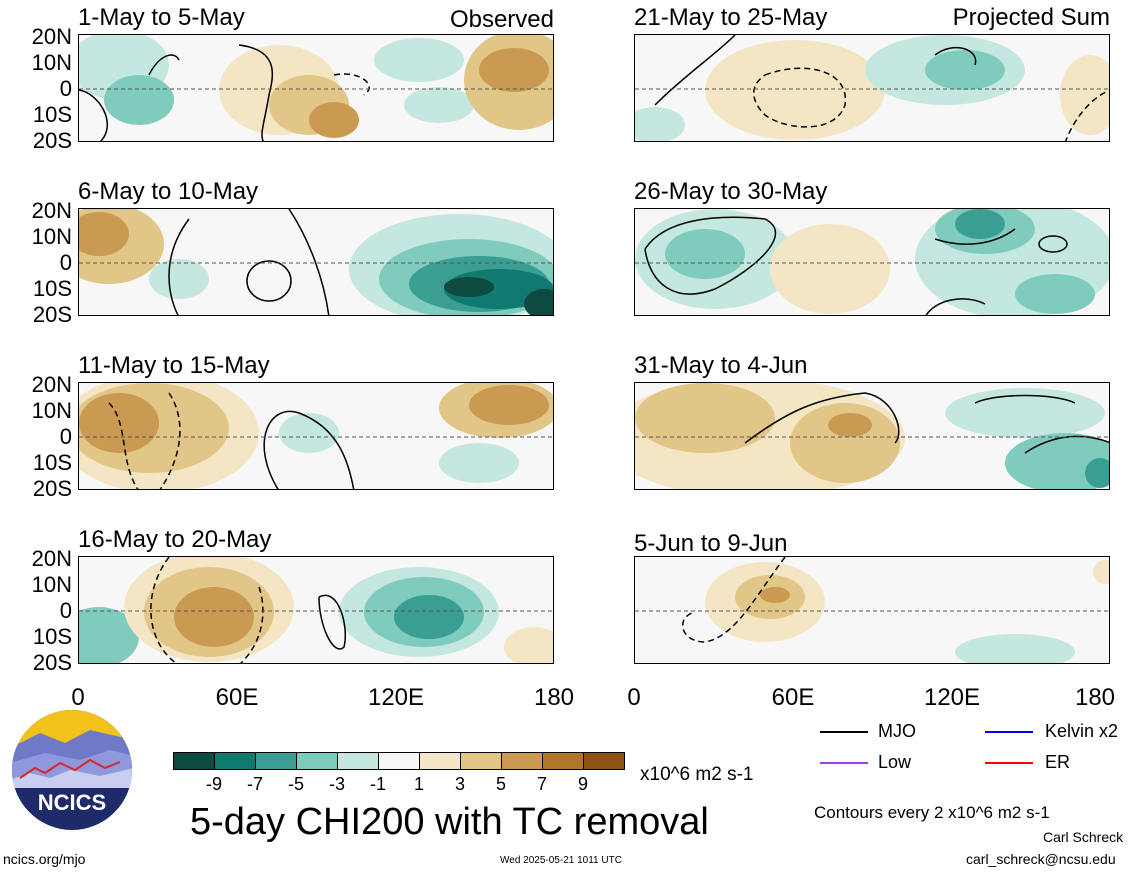 The width and height of the screenshot is (1135, 872). Describe the element at coordinates (500, 784) in the screenshot. I see `colorbar-label: 5` at that location.